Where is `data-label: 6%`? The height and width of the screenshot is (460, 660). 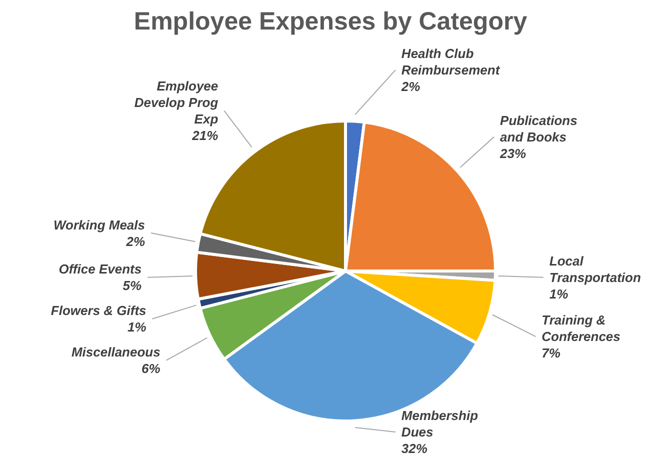 data-label: 6% is located at coordinates (151, 368).